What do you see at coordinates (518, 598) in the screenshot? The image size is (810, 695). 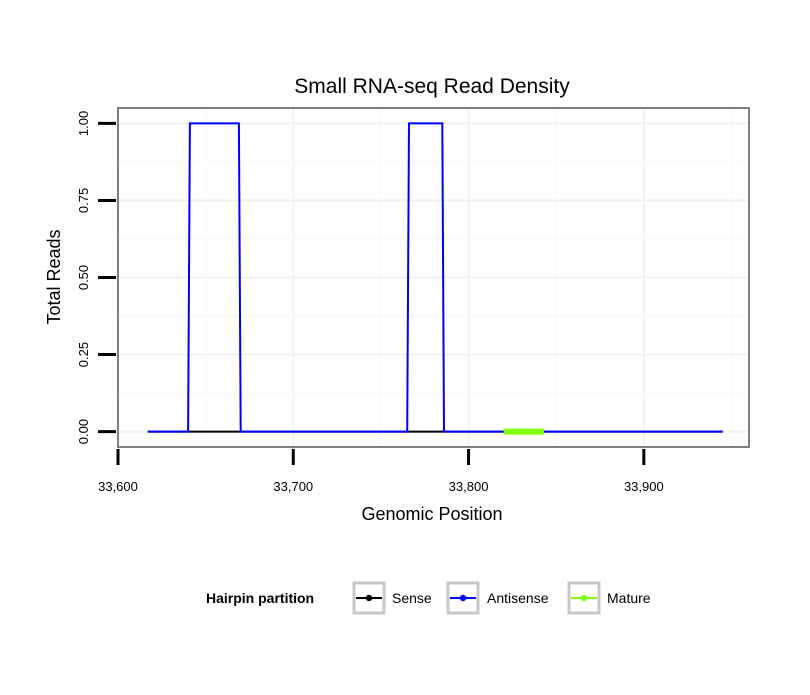 I see `legend-label: Antisense` at bounding box center [518, 598].